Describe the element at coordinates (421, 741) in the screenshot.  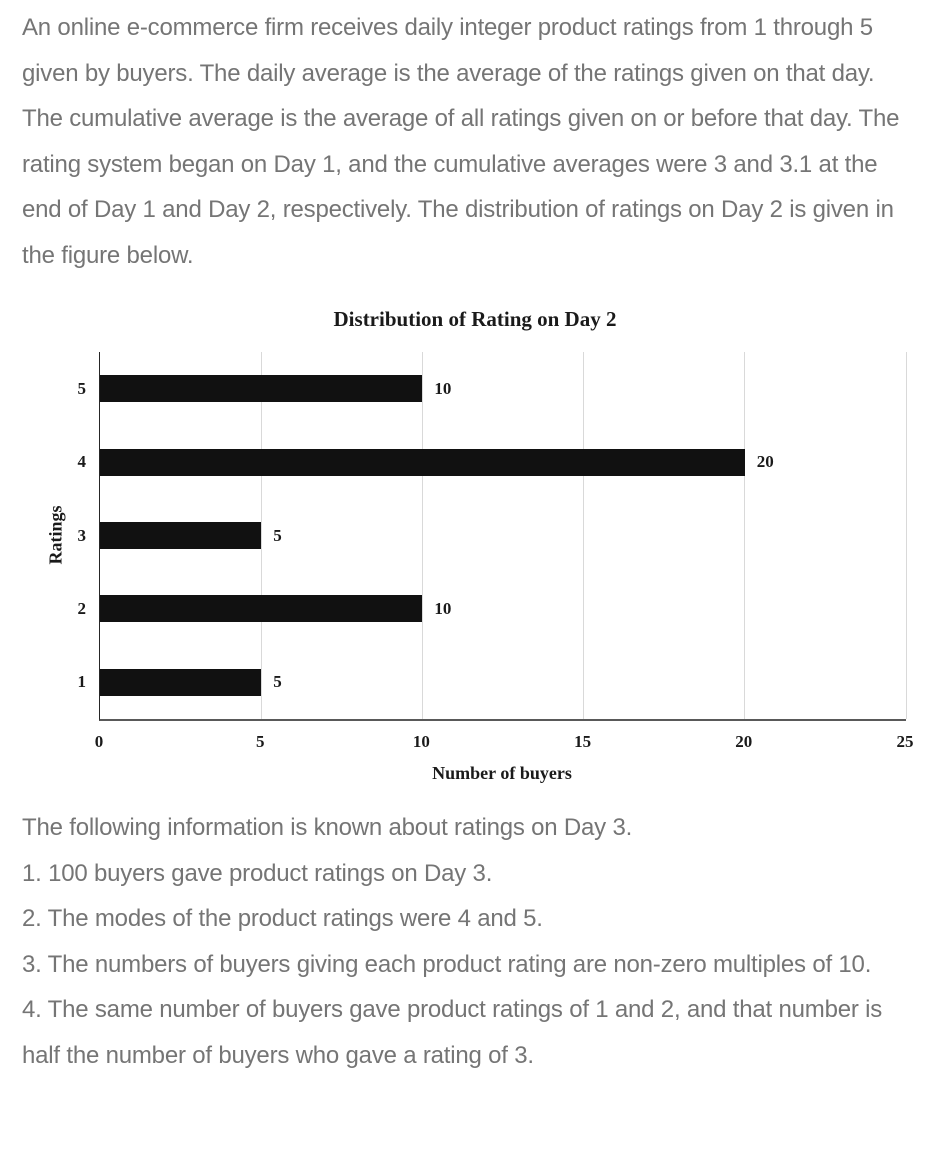
I see `x-tick-label-10: 10` at that location.